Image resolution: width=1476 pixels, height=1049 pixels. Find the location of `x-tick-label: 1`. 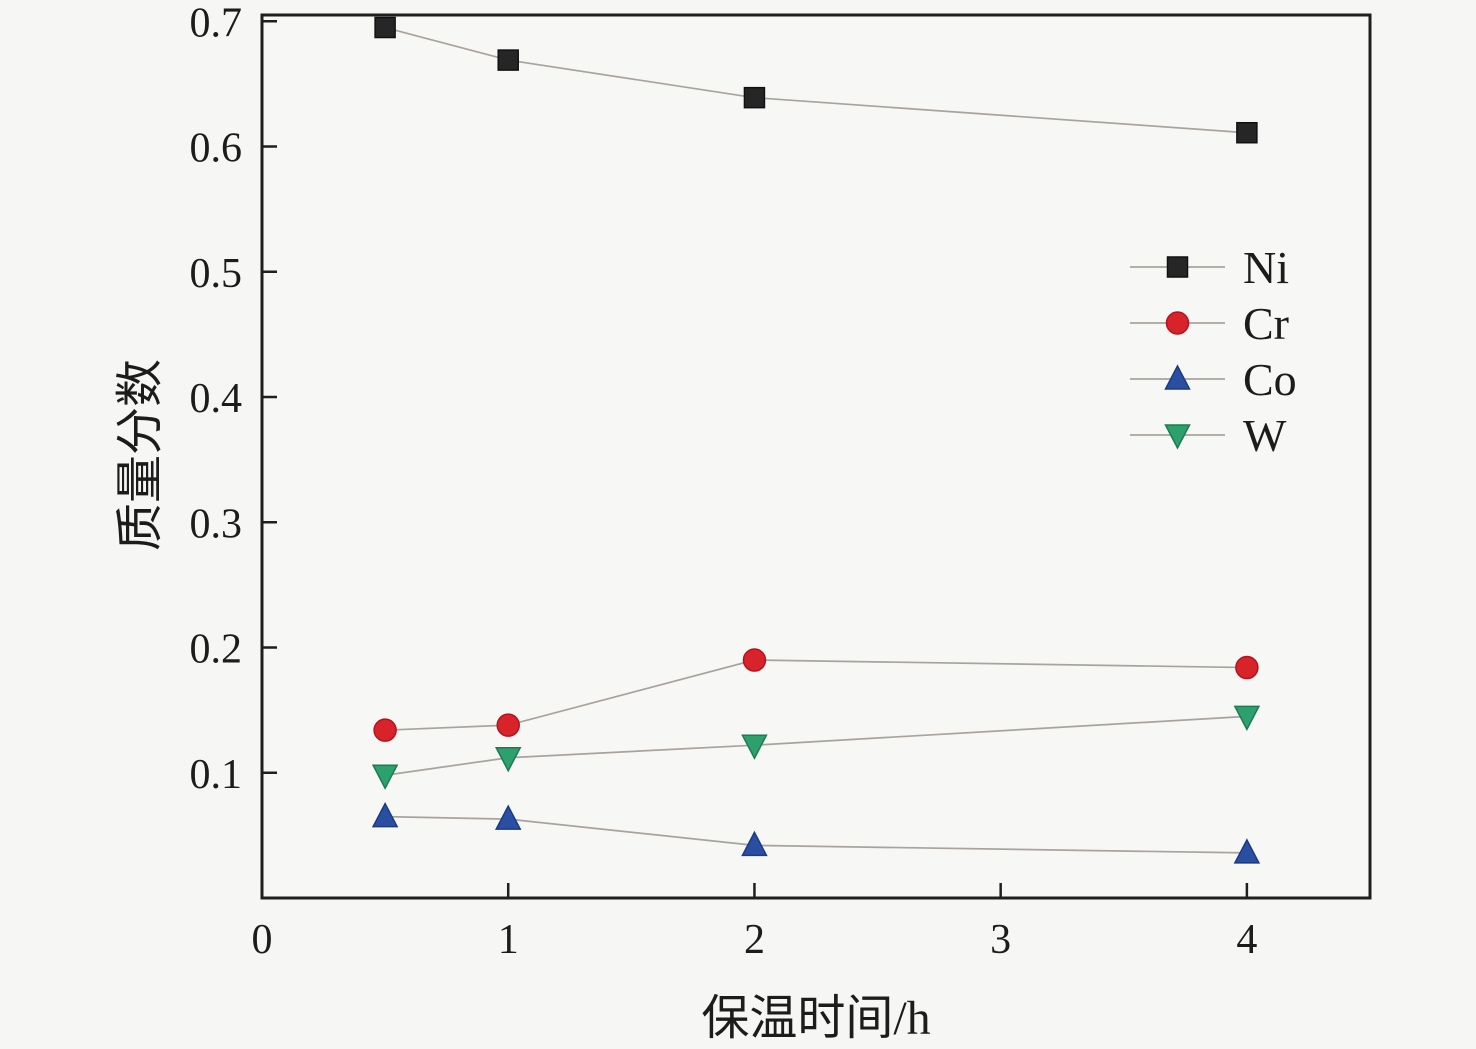

x-tick-label: 1 is located at coordinates (508, 940).